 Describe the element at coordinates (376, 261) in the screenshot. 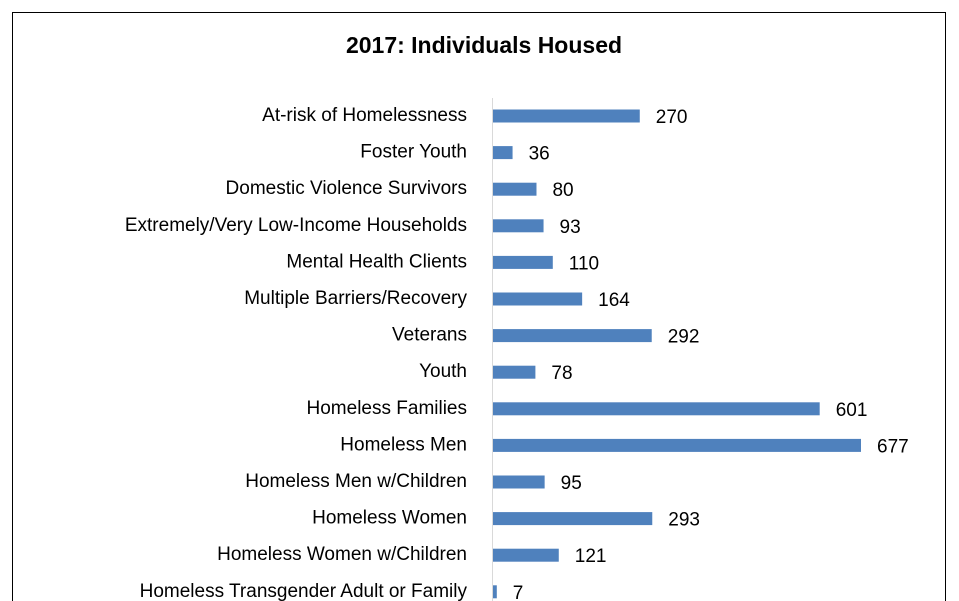

I see `category-label: Mental Health Clients` at that location.